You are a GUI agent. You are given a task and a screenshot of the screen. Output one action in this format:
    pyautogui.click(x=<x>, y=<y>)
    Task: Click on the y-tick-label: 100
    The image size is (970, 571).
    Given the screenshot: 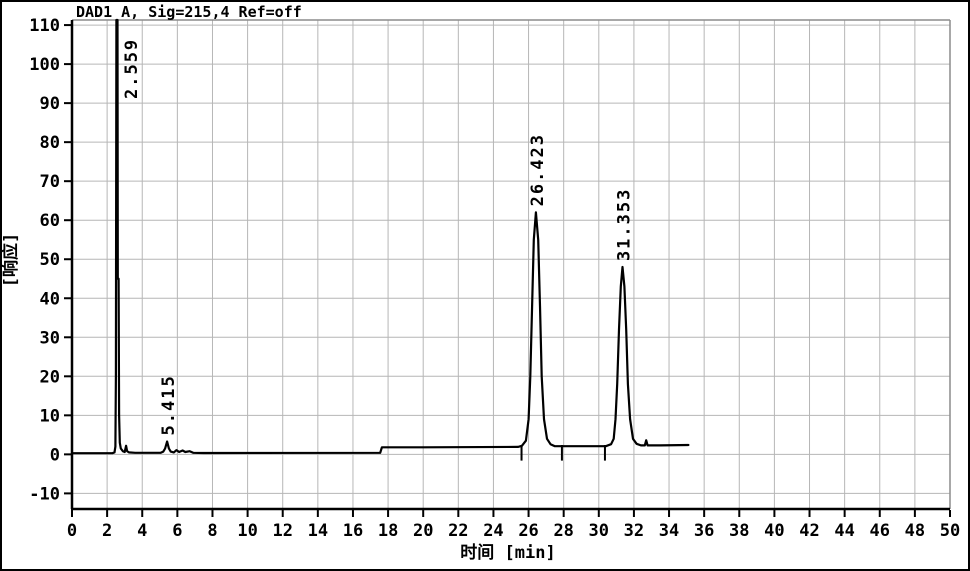 What is the action you would take?
    pyautogui.click(x=44, y=65)
    